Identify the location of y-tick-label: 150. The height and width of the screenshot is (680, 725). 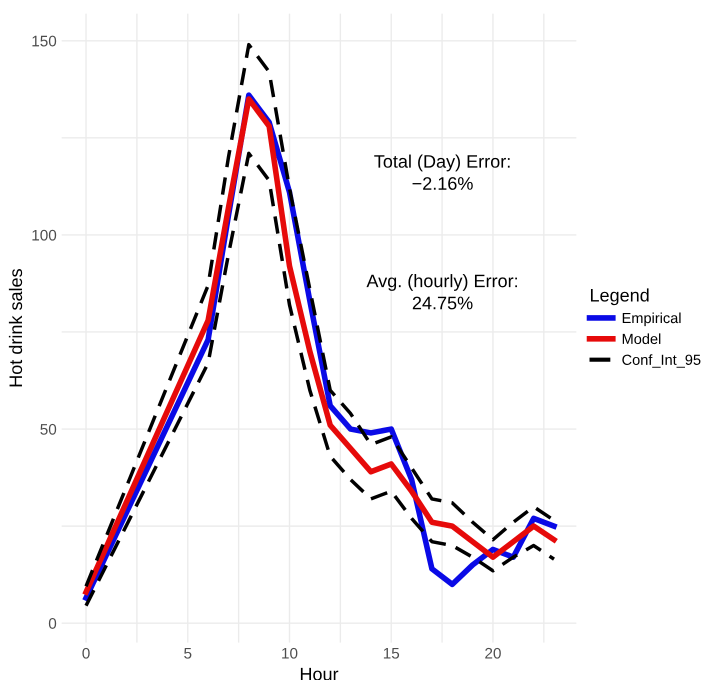
(44, 41).